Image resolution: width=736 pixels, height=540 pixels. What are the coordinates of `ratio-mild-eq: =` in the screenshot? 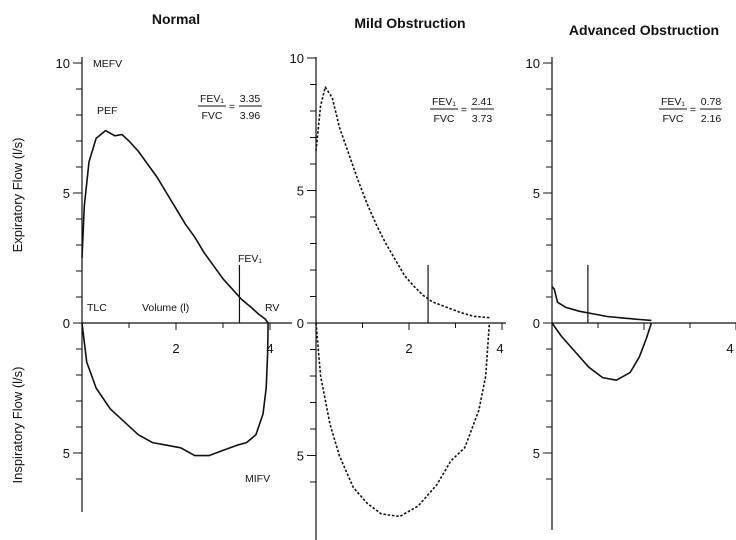 It's located at (464, 110).